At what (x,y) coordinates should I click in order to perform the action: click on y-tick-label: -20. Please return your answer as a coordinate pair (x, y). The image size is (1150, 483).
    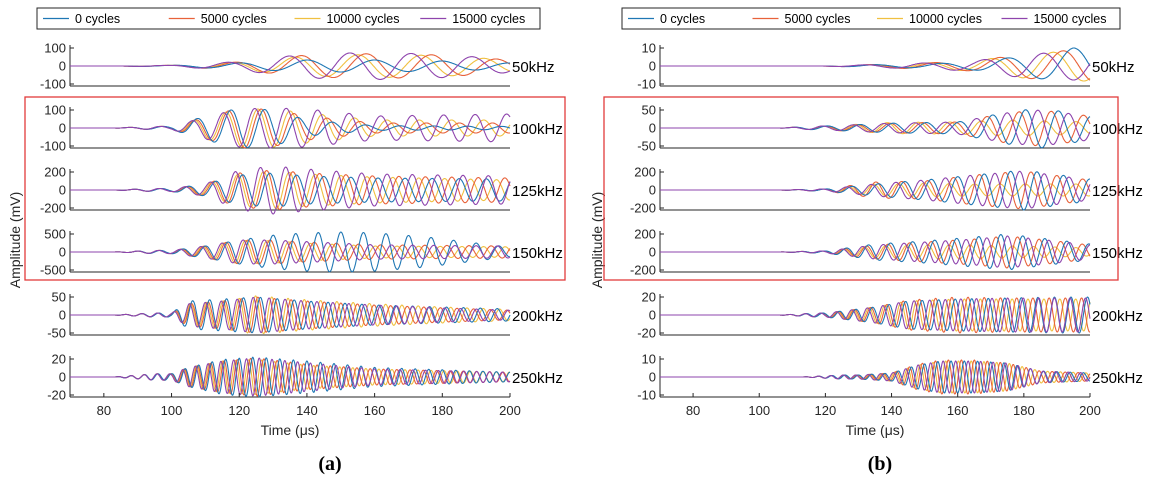
    Looking at the image, I should click on (646, 333).